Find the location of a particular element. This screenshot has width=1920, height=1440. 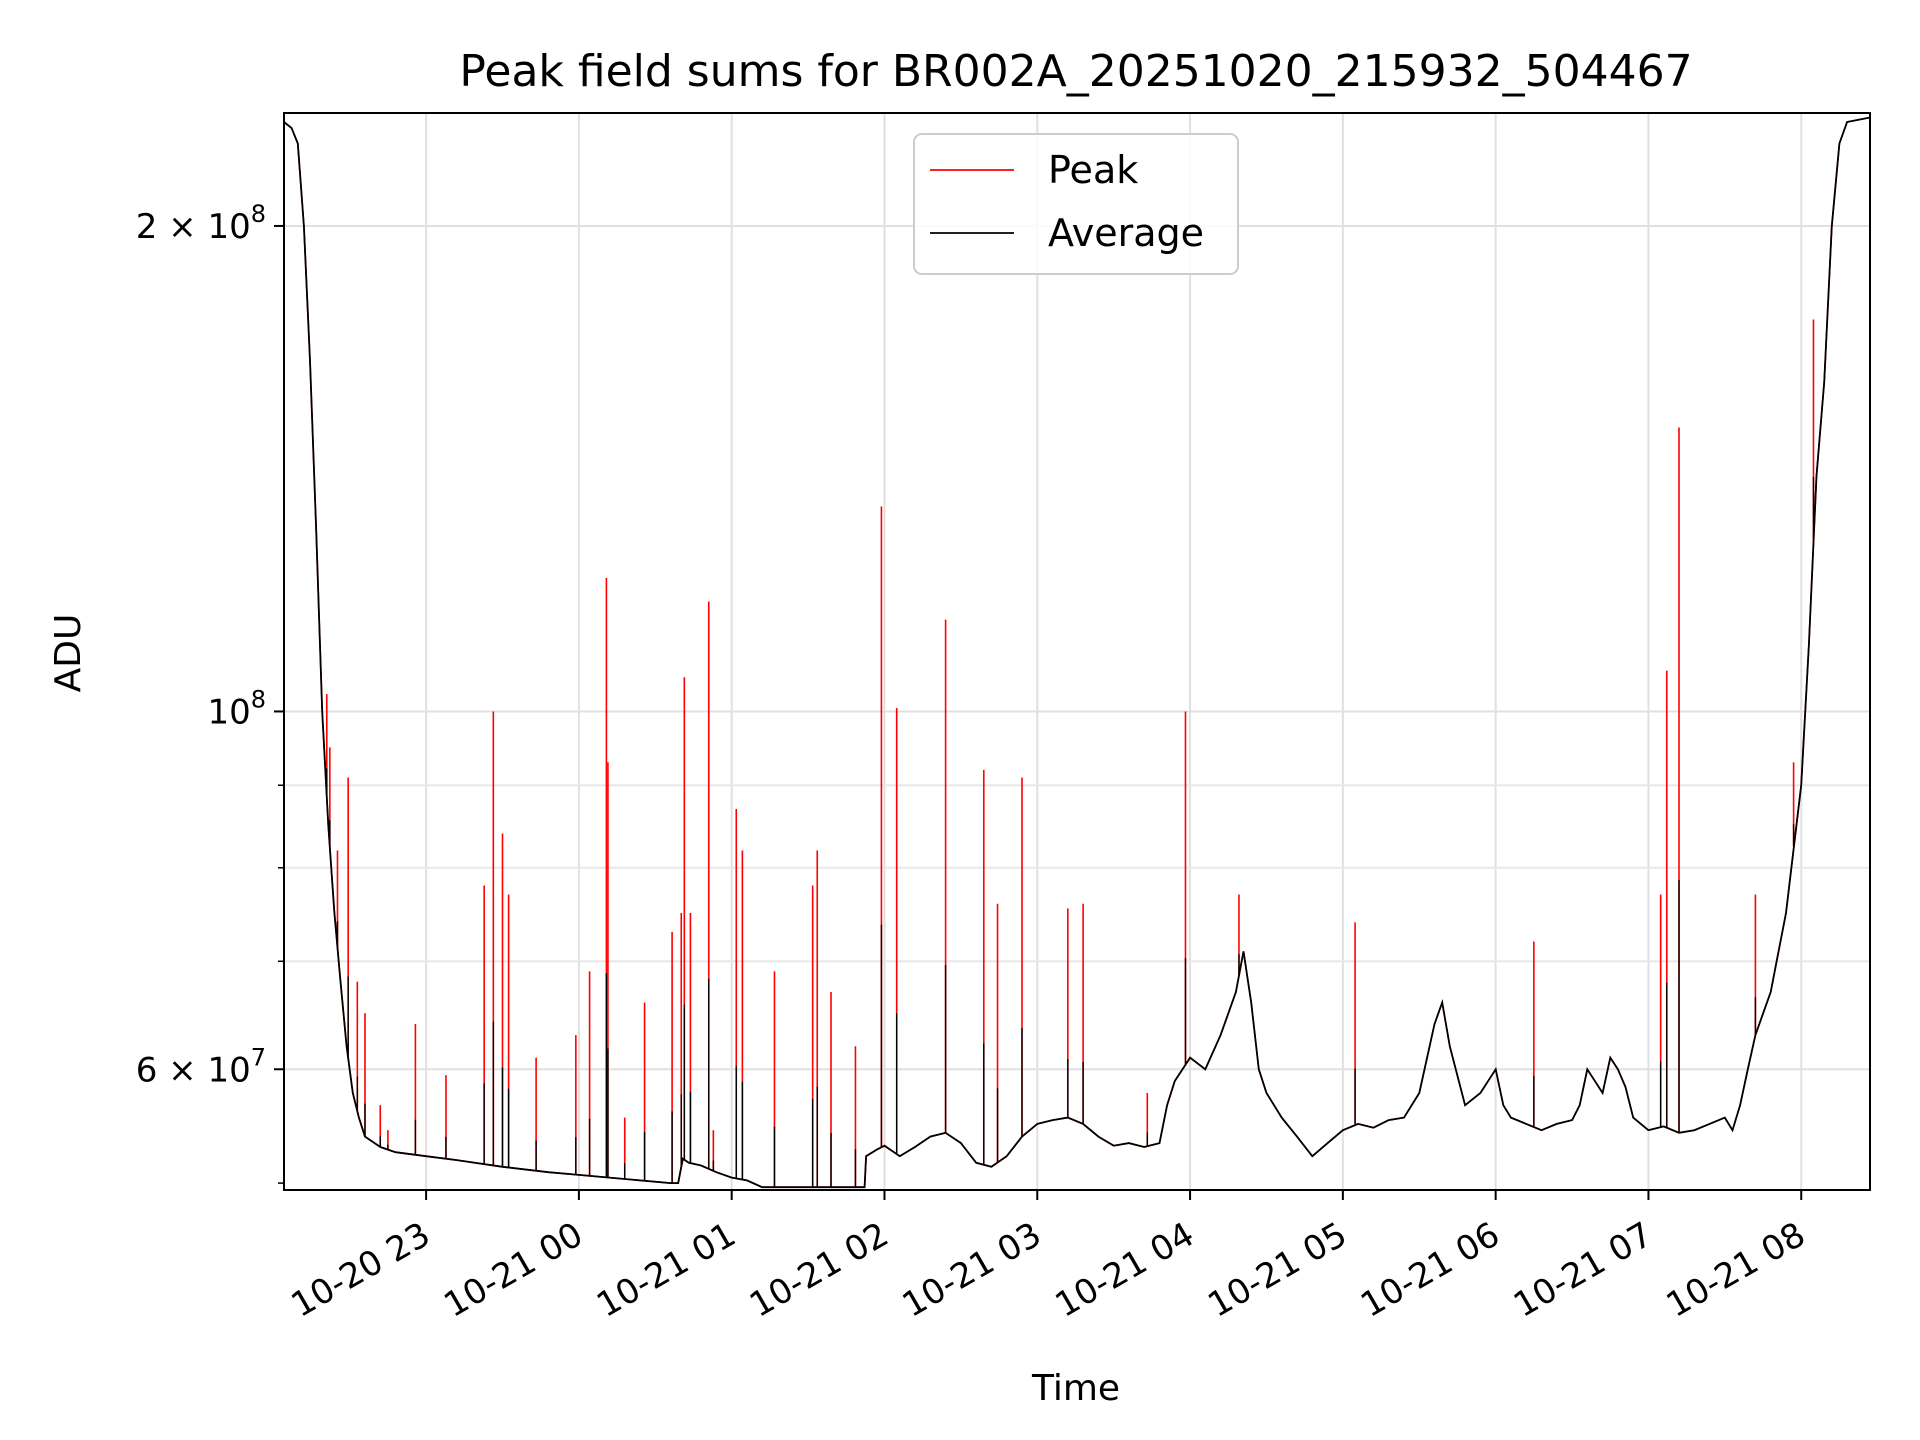

legend-box is located at coordinates (1076, 204).